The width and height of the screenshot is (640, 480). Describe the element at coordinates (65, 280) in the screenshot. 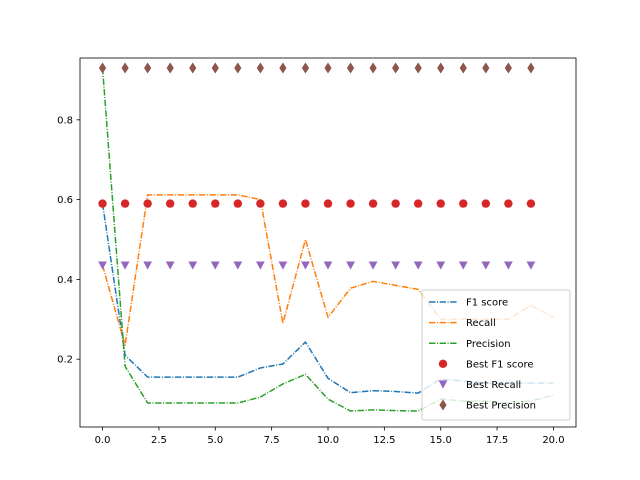

I see `y-tick-label: 0.4` at that location.